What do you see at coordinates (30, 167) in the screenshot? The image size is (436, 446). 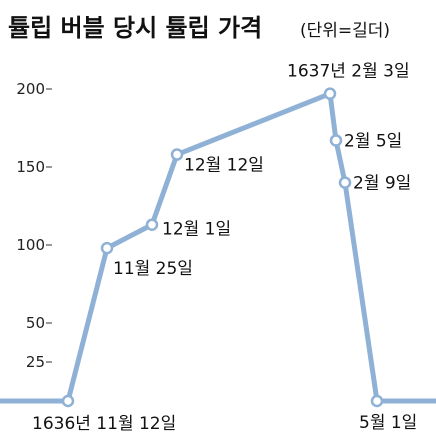 I see `y-tick-label-150: 150` at bounding box center [30, 167].